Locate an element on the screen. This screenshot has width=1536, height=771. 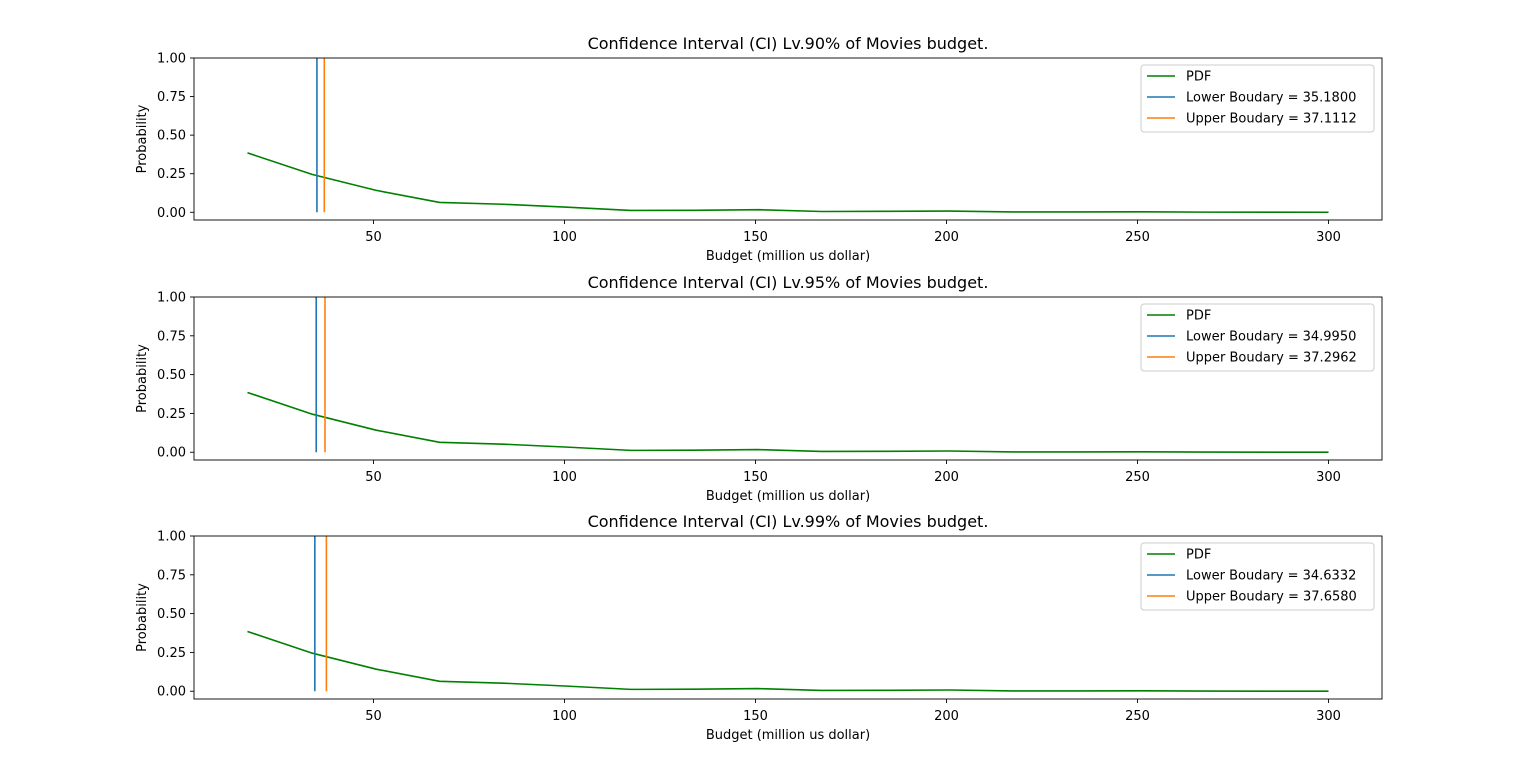
legend-entry-upper-boundary: Upper Boudary = 37.1112 is located at coordinates (1252, 119).